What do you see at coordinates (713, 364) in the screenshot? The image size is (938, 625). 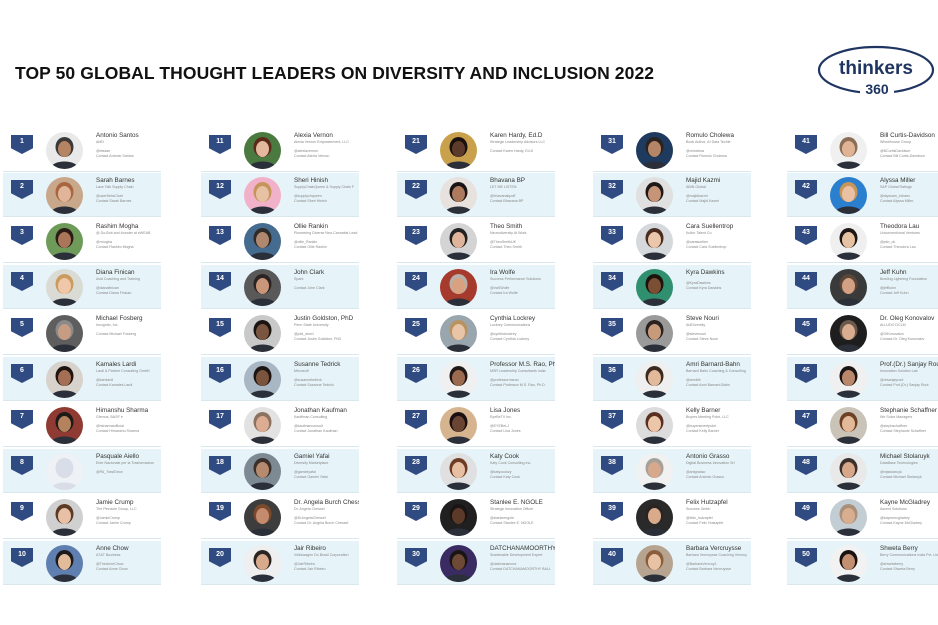 I see `leader-name: Amri Barnard-Bahn` at bounding box center [713, 364].